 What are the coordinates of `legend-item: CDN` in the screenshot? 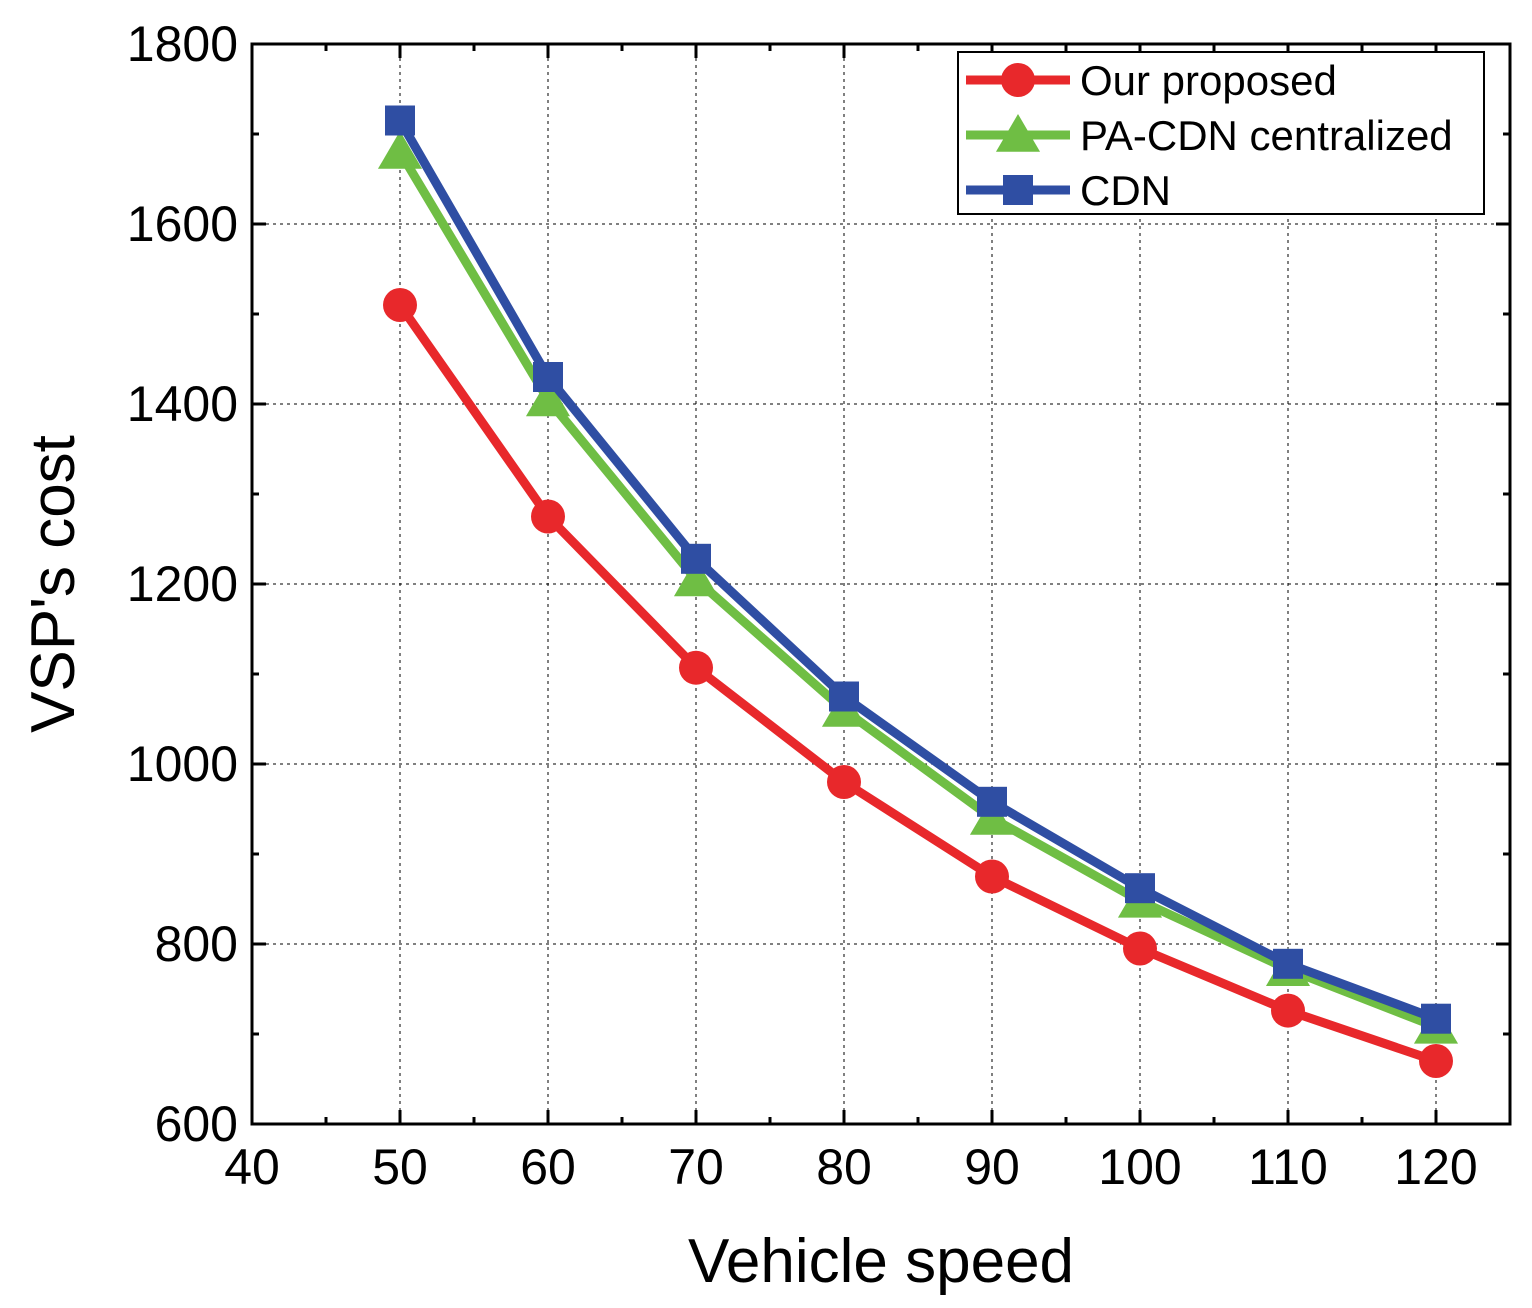 It's located at (1068, 190).